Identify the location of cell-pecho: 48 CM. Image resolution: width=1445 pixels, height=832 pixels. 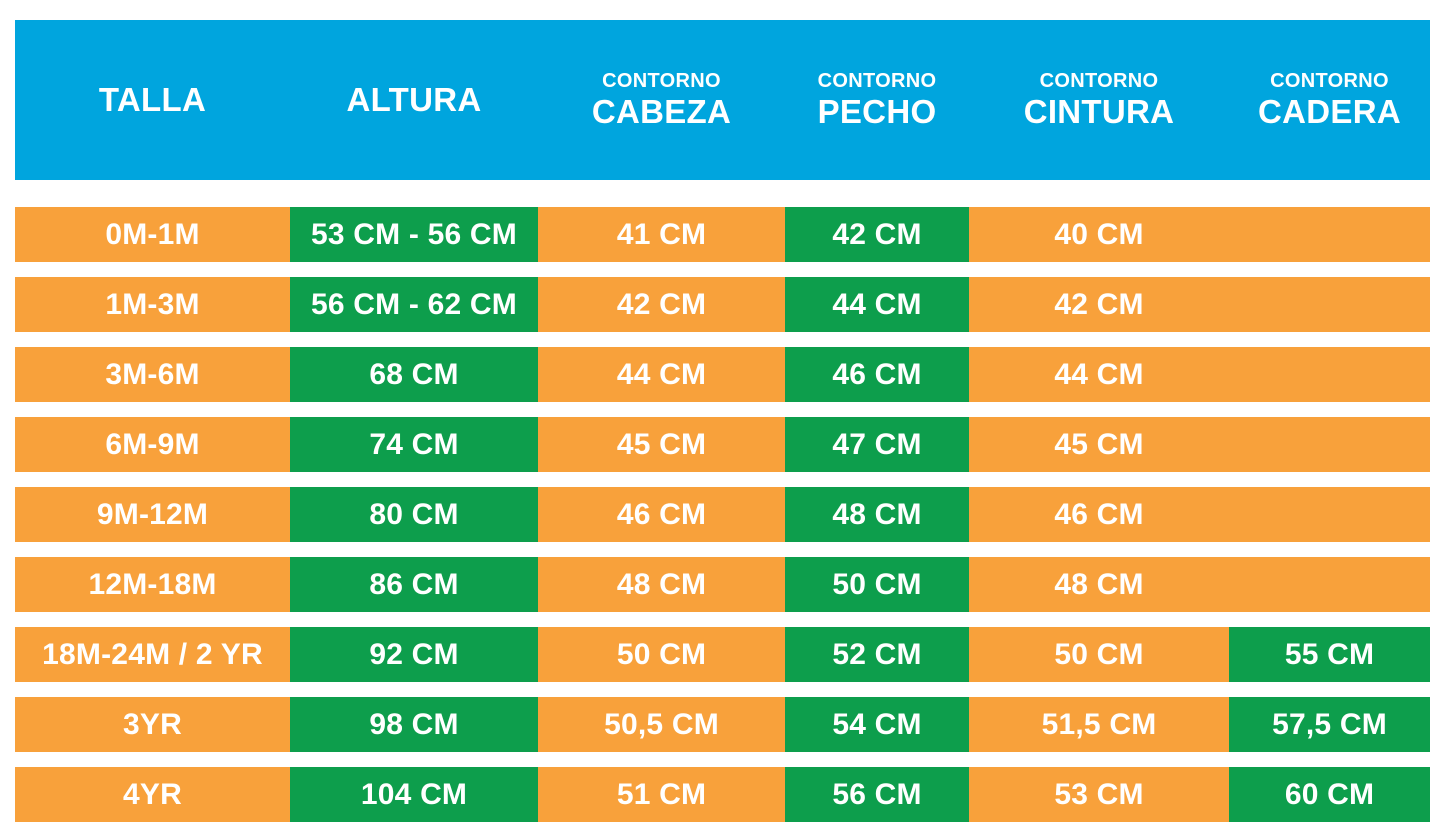
(877, 514).